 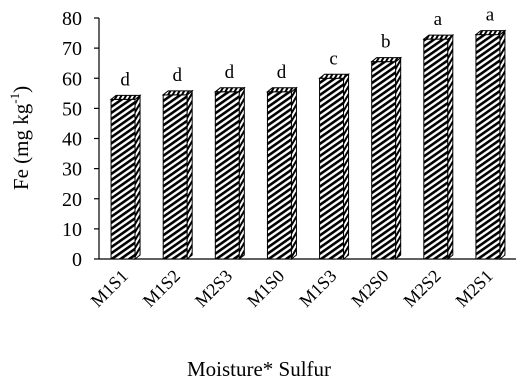 I want to click on y-tick-label: 0, so click(x=77, y=260).